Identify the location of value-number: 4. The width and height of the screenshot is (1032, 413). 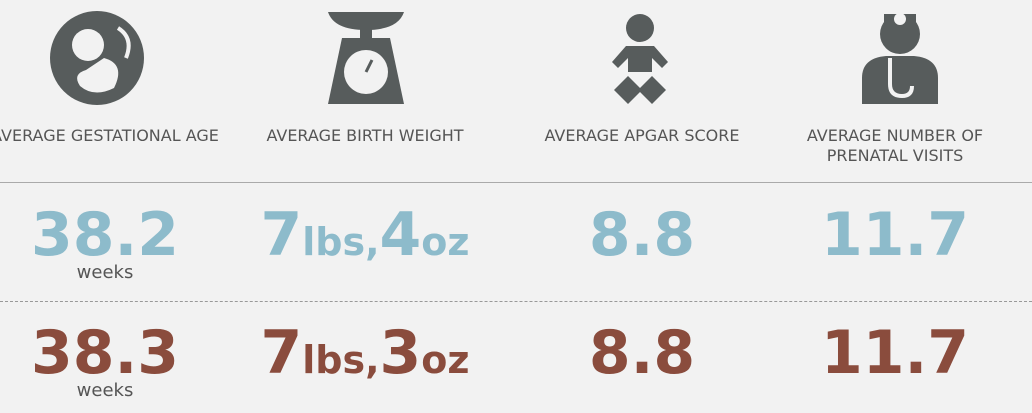
(400, 235).